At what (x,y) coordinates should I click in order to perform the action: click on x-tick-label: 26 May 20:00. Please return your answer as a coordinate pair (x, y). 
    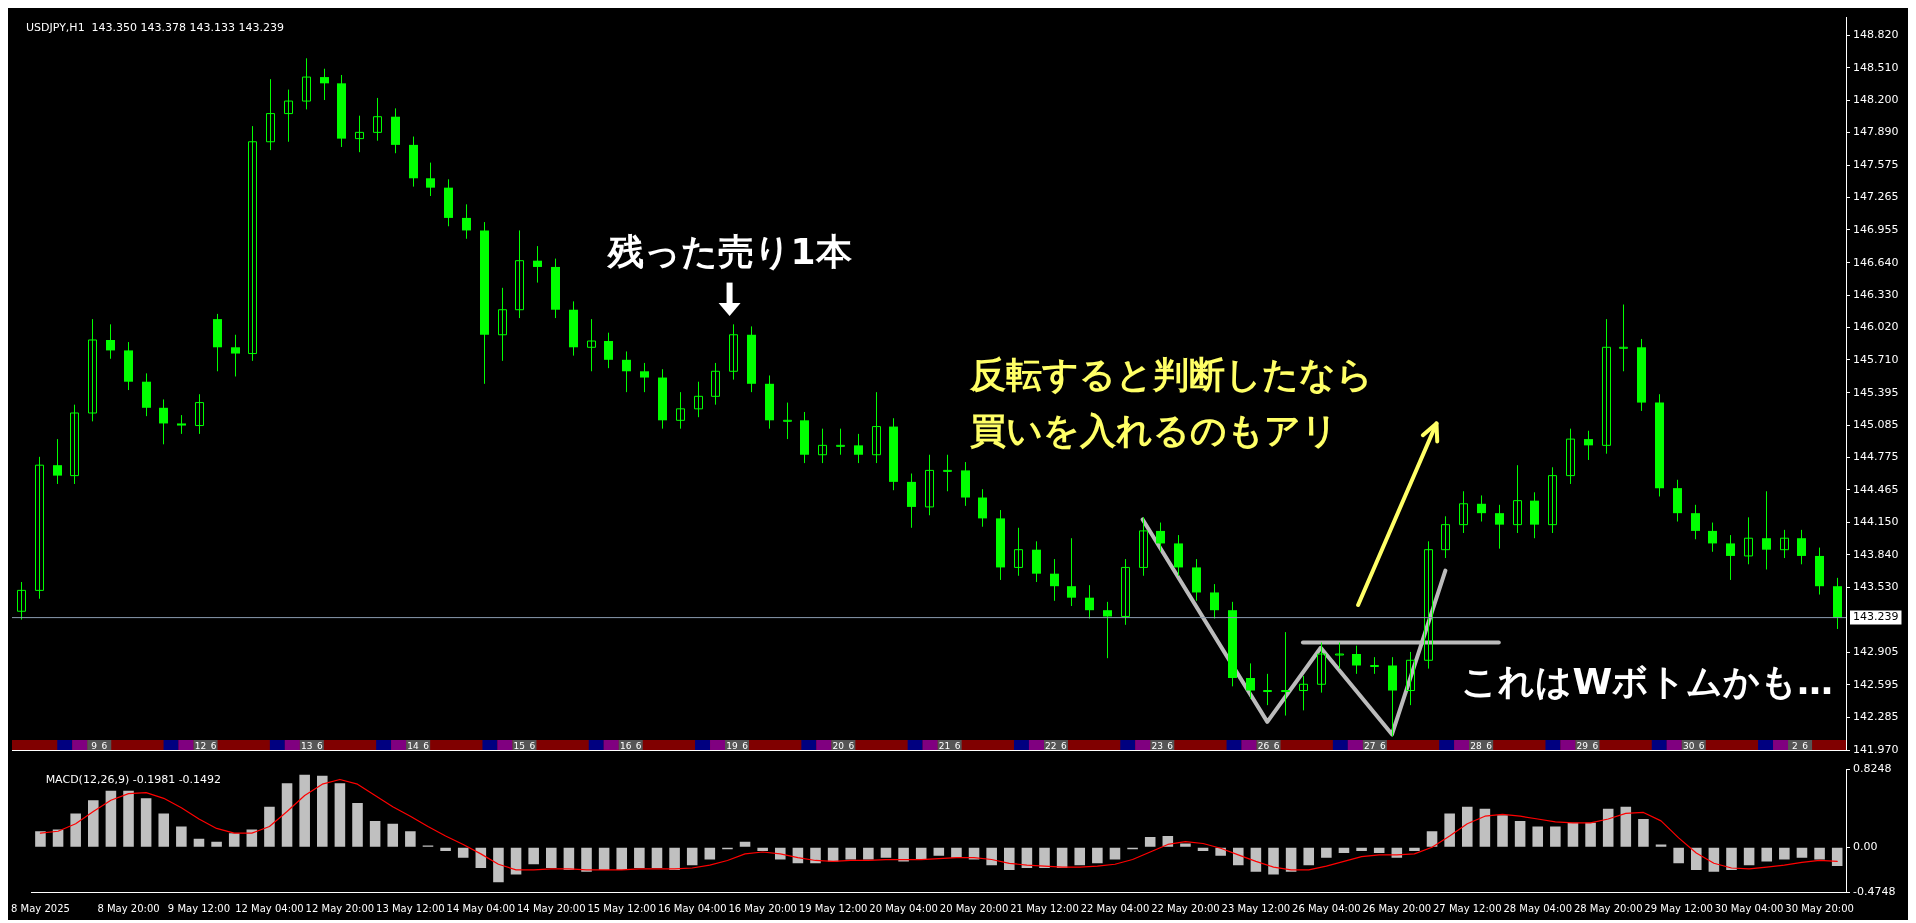
    Looking at the image, I should click on (1397, 908).